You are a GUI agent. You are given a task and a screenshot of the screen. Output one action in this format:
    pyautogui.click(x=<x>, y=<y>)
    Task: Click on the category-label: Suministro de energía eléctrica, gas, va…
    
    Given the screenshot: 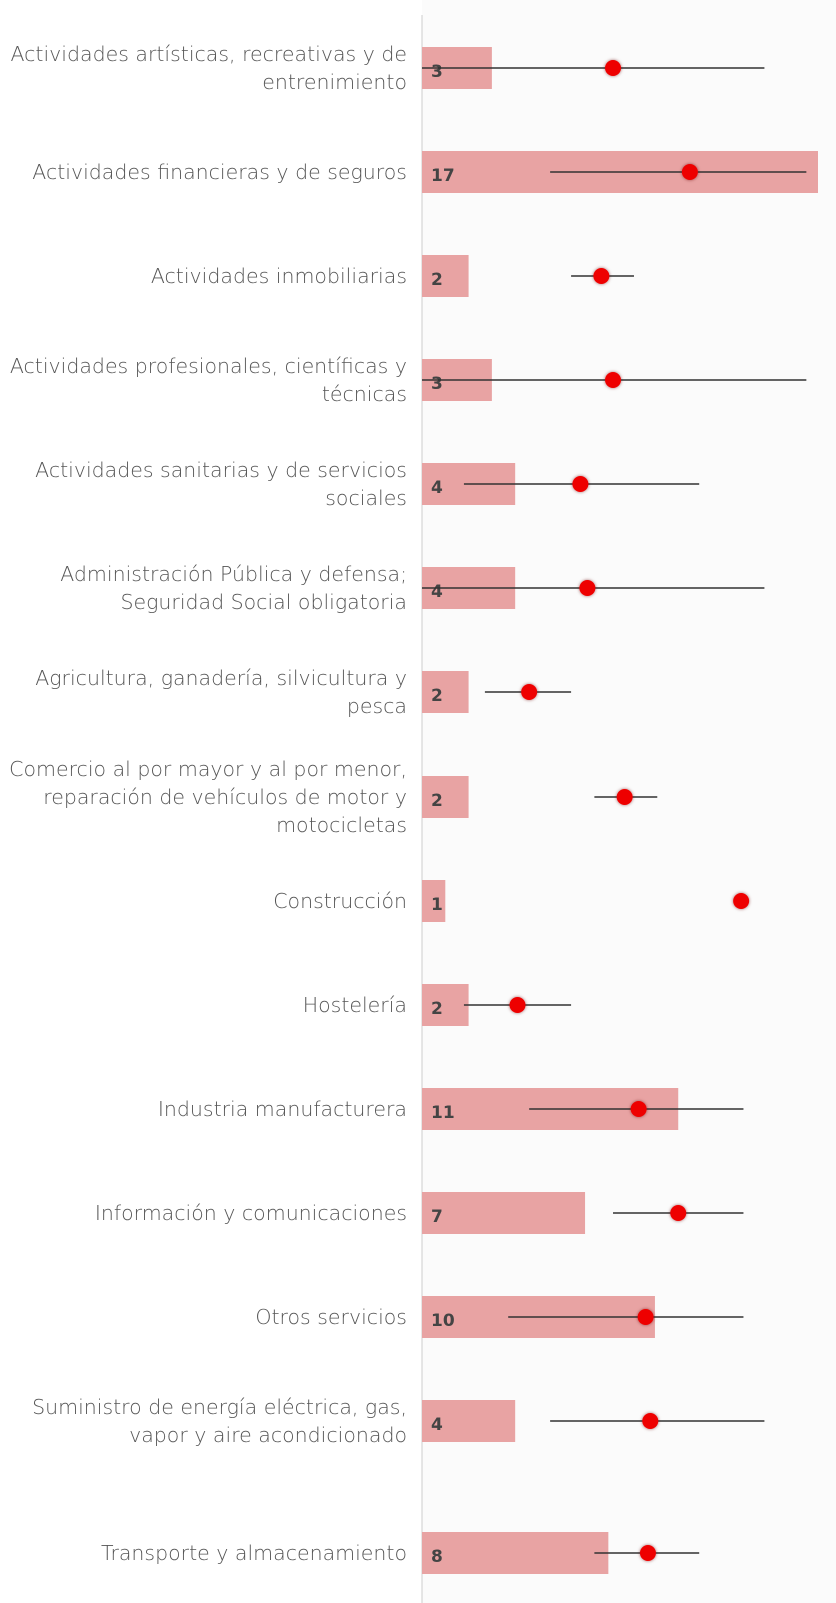 What is the action you would take?
    pyautogui.click(x=219, y=1421)
    